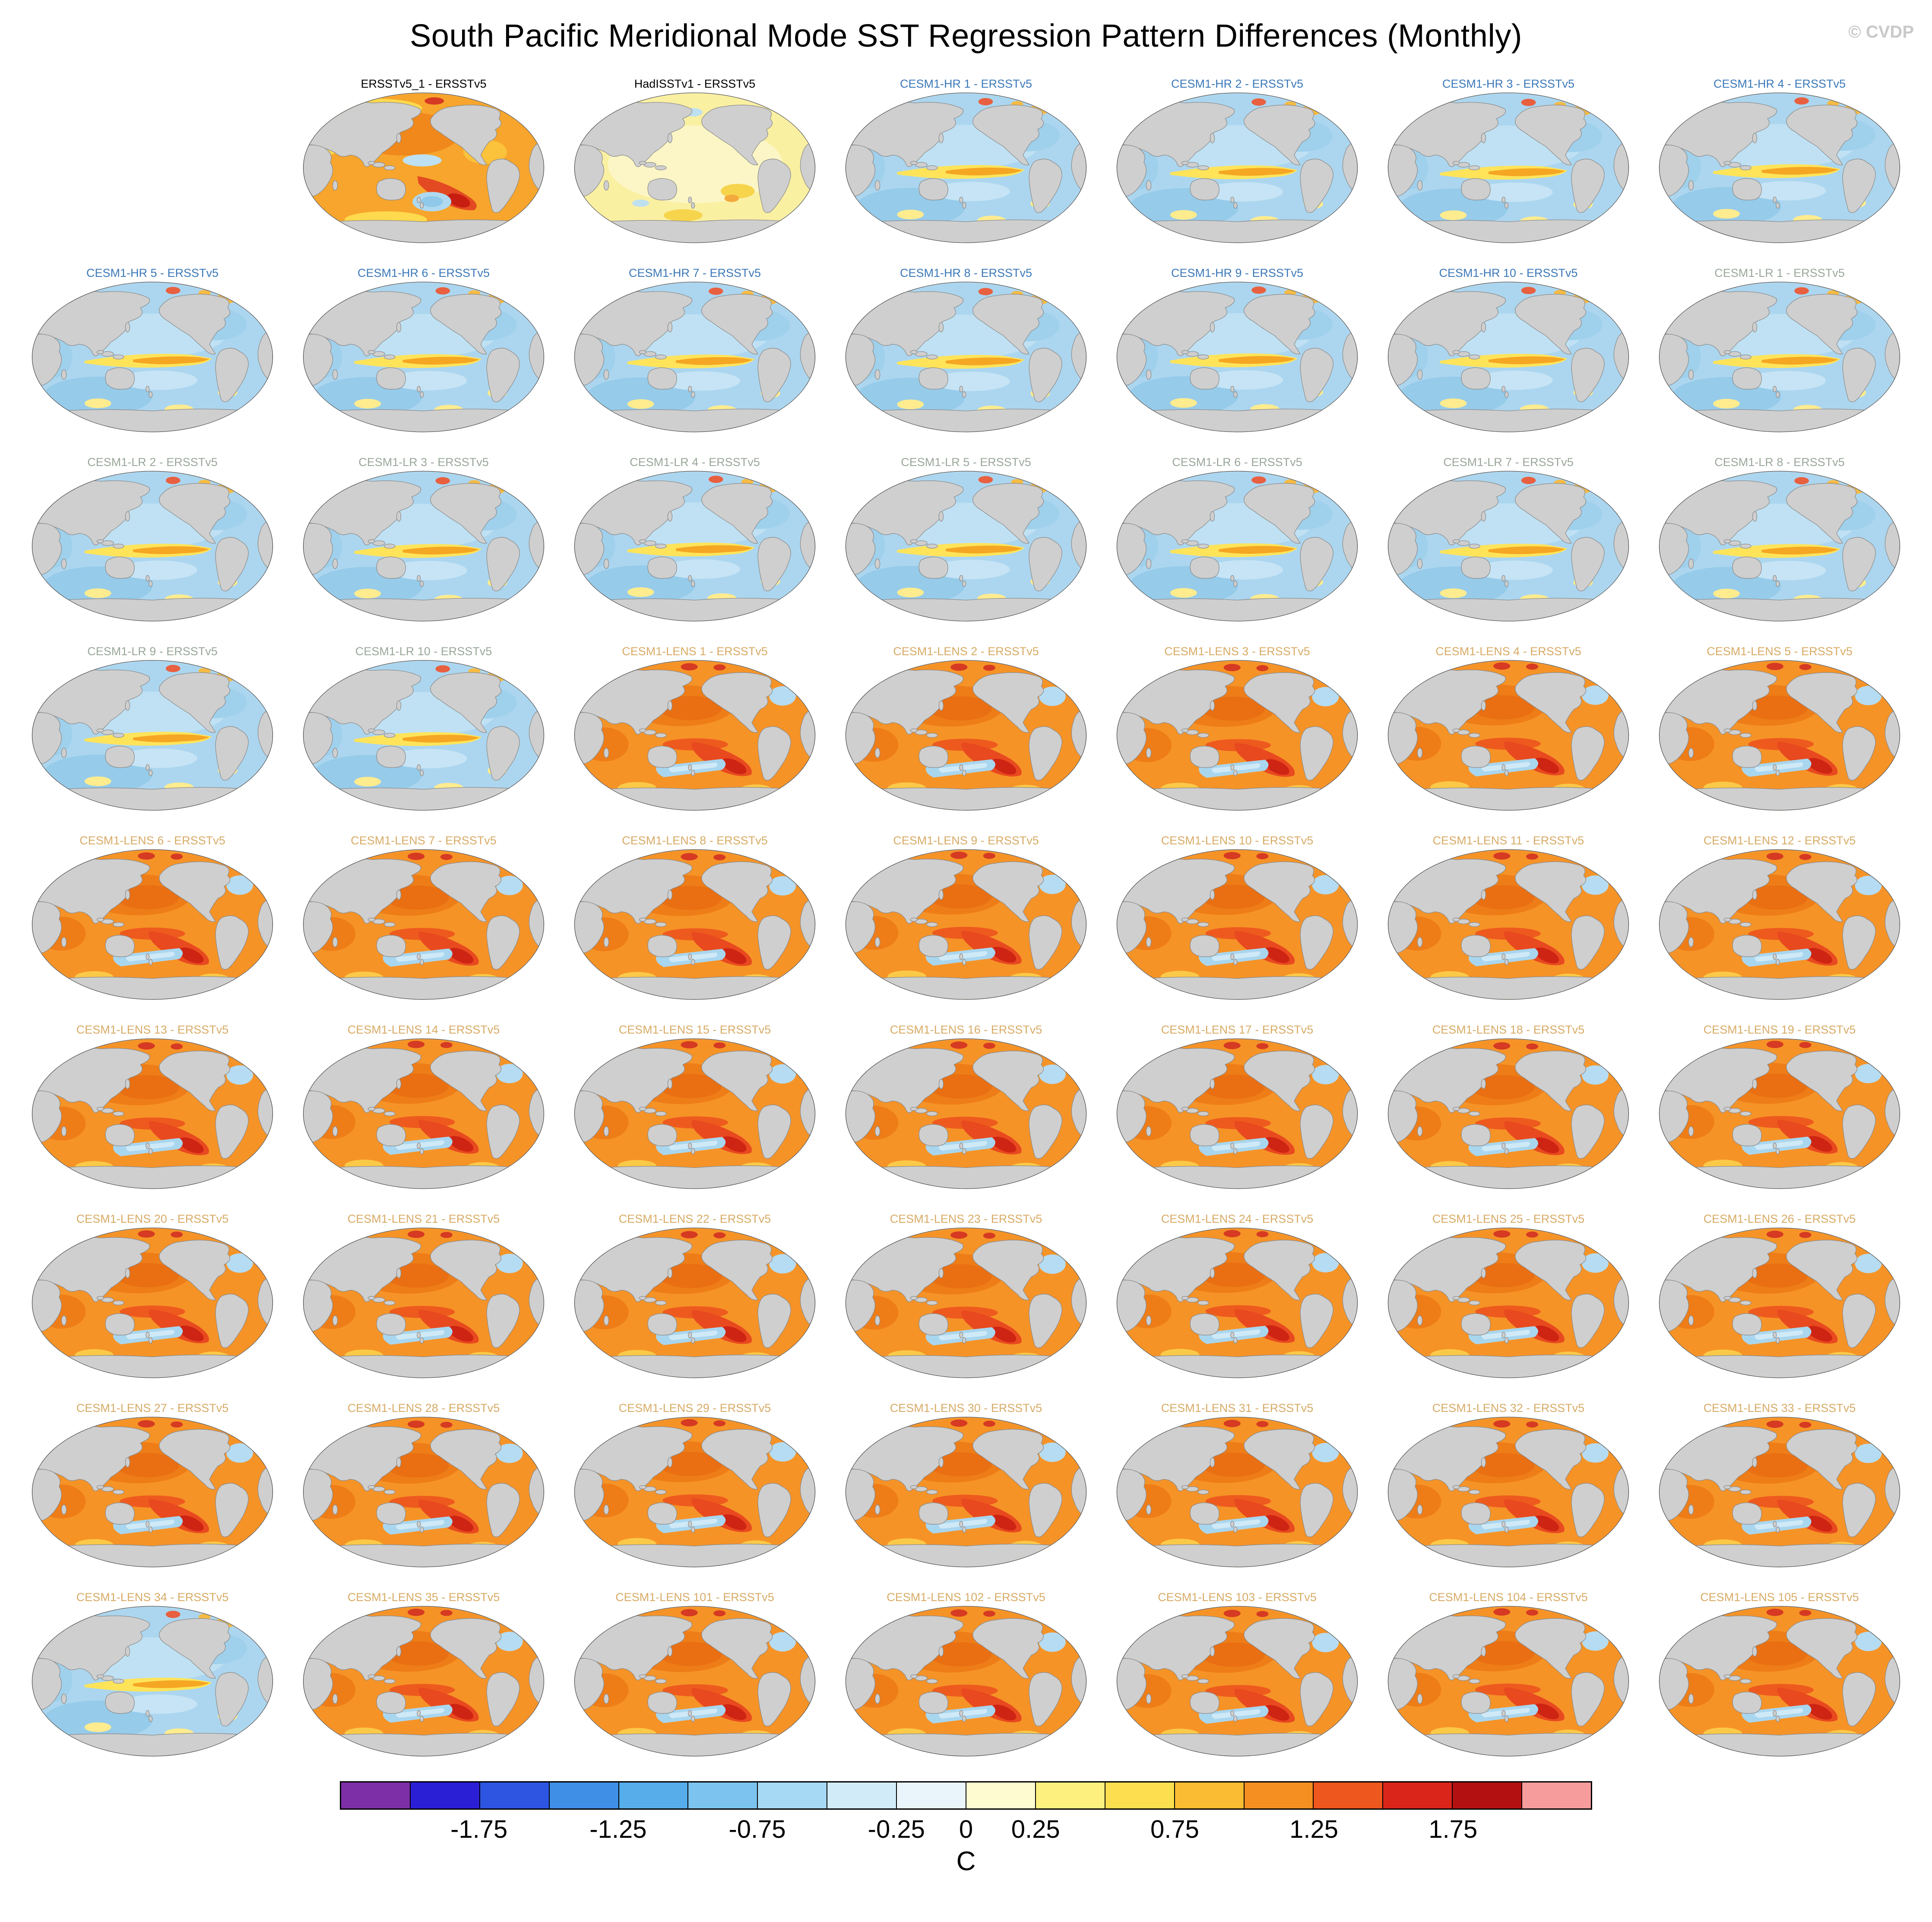 This screenshot has width=1932, height=1922. What do you see at coordinates (1508, 83) in the screenshot?
I see `map-panel-title: CESM1-HR 3 - ERSSTv5` at bounding box center [1508, 83].